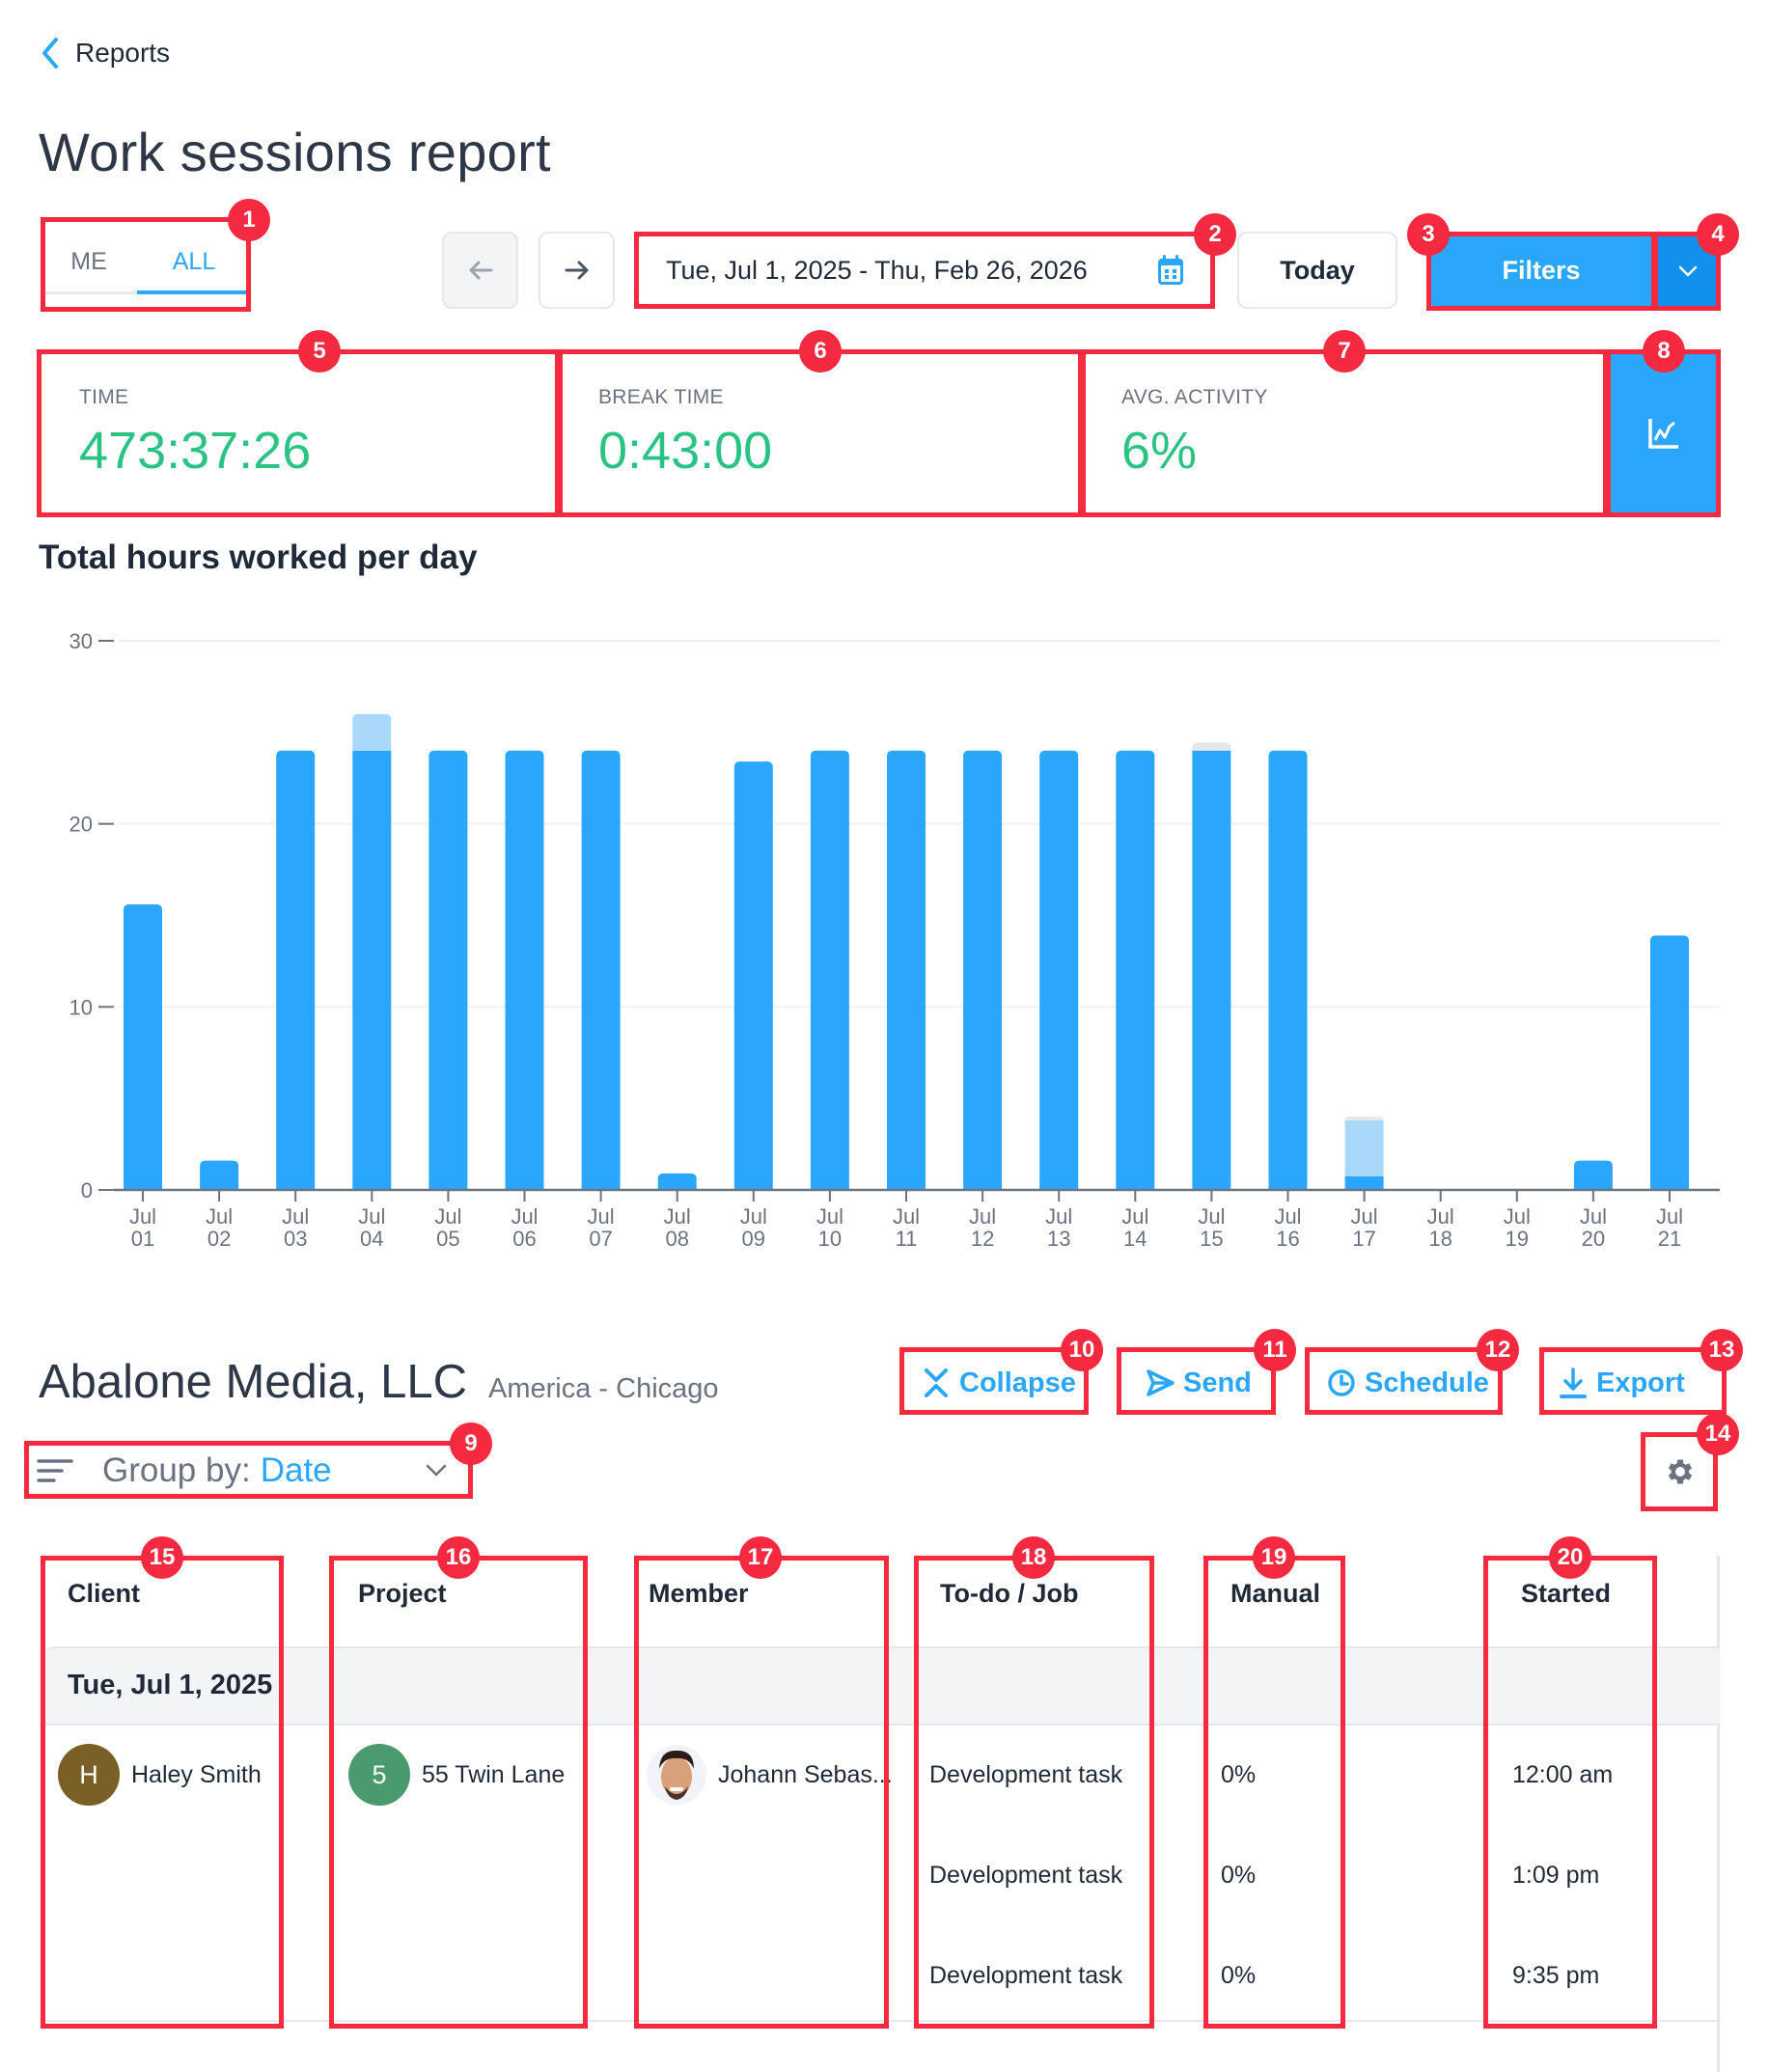 The width and height of the screenshot is (1769, 2072). Describe the element at coordinates (87, 1190) in the screenshot. I see `y-tick-label: 0` at that location.